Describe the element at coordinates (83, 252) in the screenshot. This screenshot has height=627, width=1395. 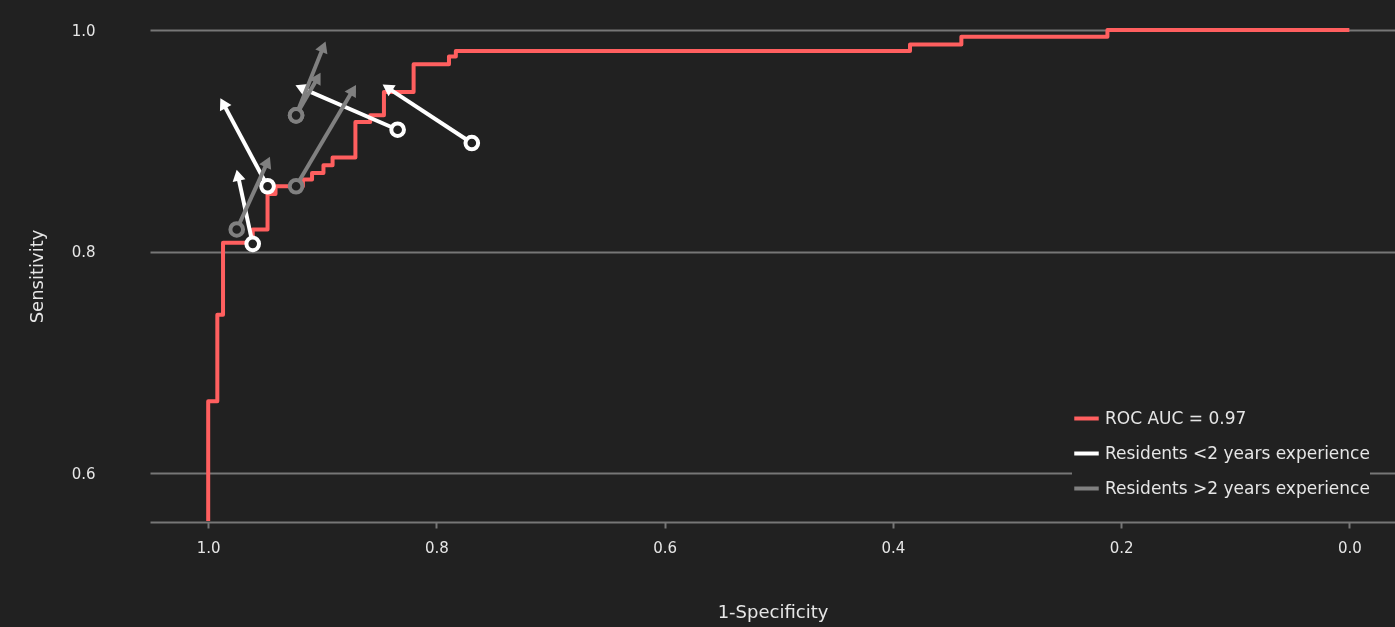
I see `y-tick-label: 0.8` at that location.